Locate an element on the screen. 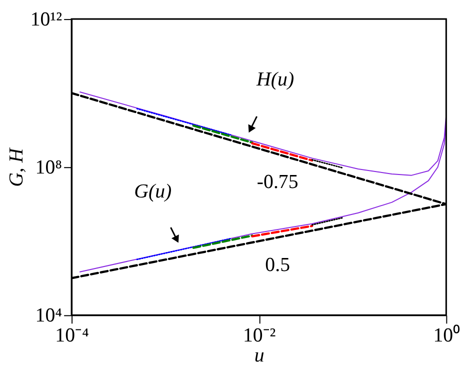 The image size is (474, 368). x-tick-label: 10⁻² is located at coordinates (259, 335).